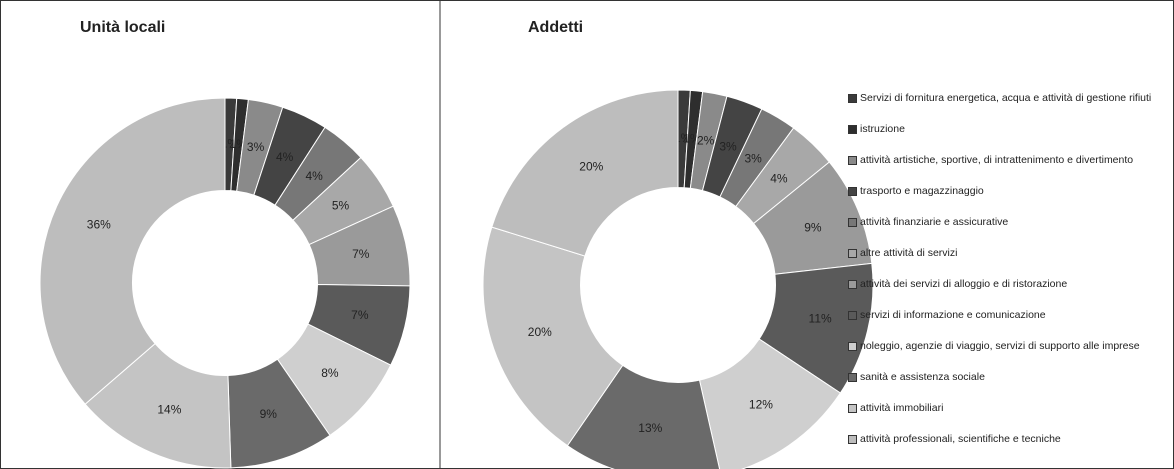 The width and height of the screenshot is (1174, 469). I want to click on chart-title: Addetti, so click(555, 27).